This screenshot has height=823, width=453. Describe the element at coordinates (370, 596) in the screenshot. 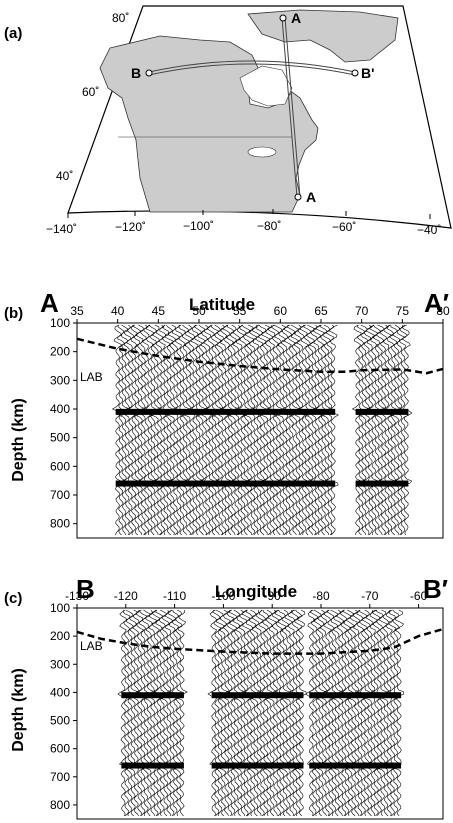

I see `x-tick-label: -70` at that location.